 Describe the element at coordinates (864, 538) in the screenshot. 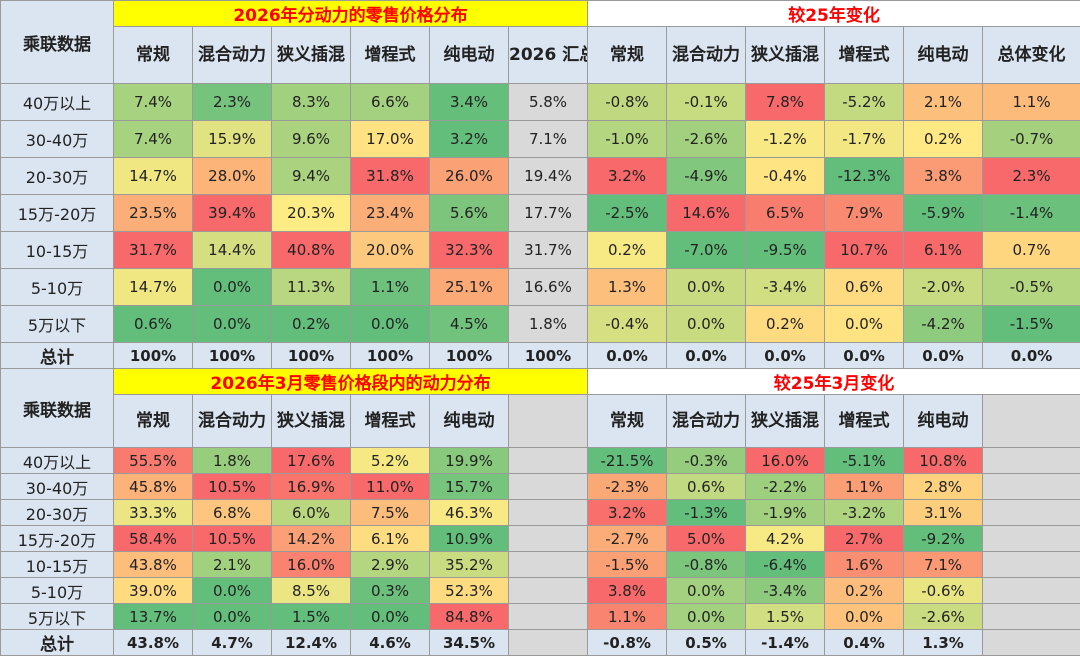

I see `change-cell: 2.7%` at that location.